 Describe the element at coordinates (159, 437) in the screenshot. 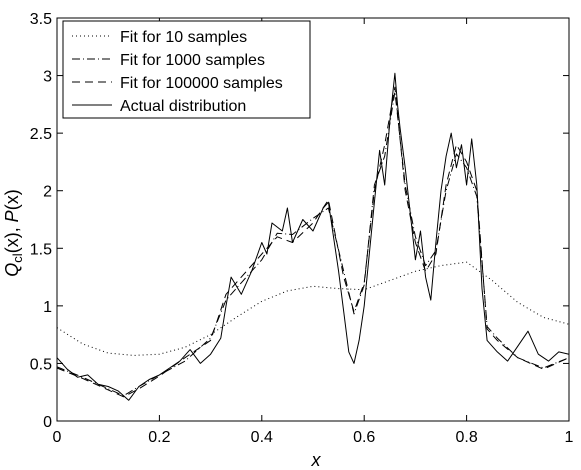

I see `x-tick-label: 0.2` at that location.